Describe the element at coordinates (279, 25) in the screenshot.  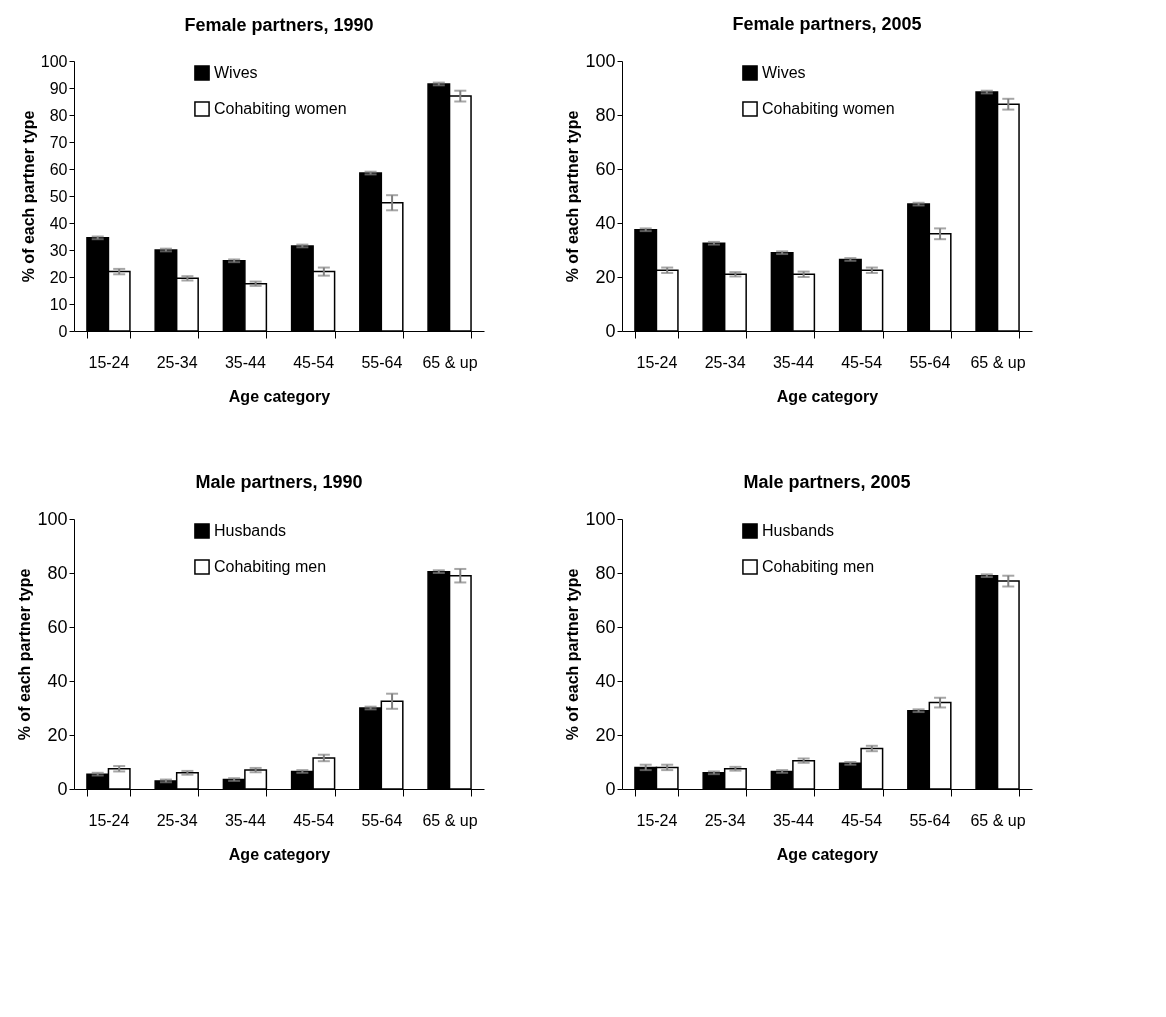
I see `chart-title: Female partners, 1990` at that location.